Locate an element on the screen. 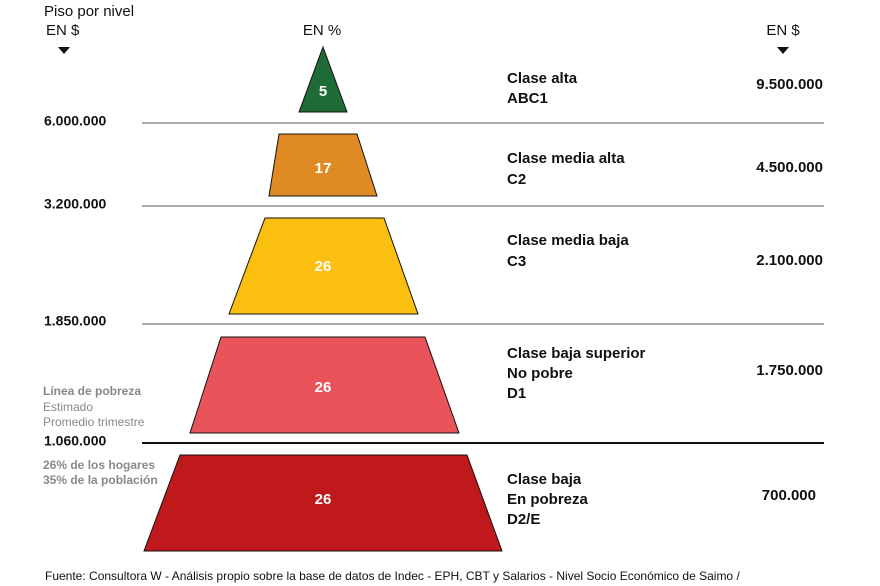  amount: 9.500.000 is located at coordinates (789, 84).